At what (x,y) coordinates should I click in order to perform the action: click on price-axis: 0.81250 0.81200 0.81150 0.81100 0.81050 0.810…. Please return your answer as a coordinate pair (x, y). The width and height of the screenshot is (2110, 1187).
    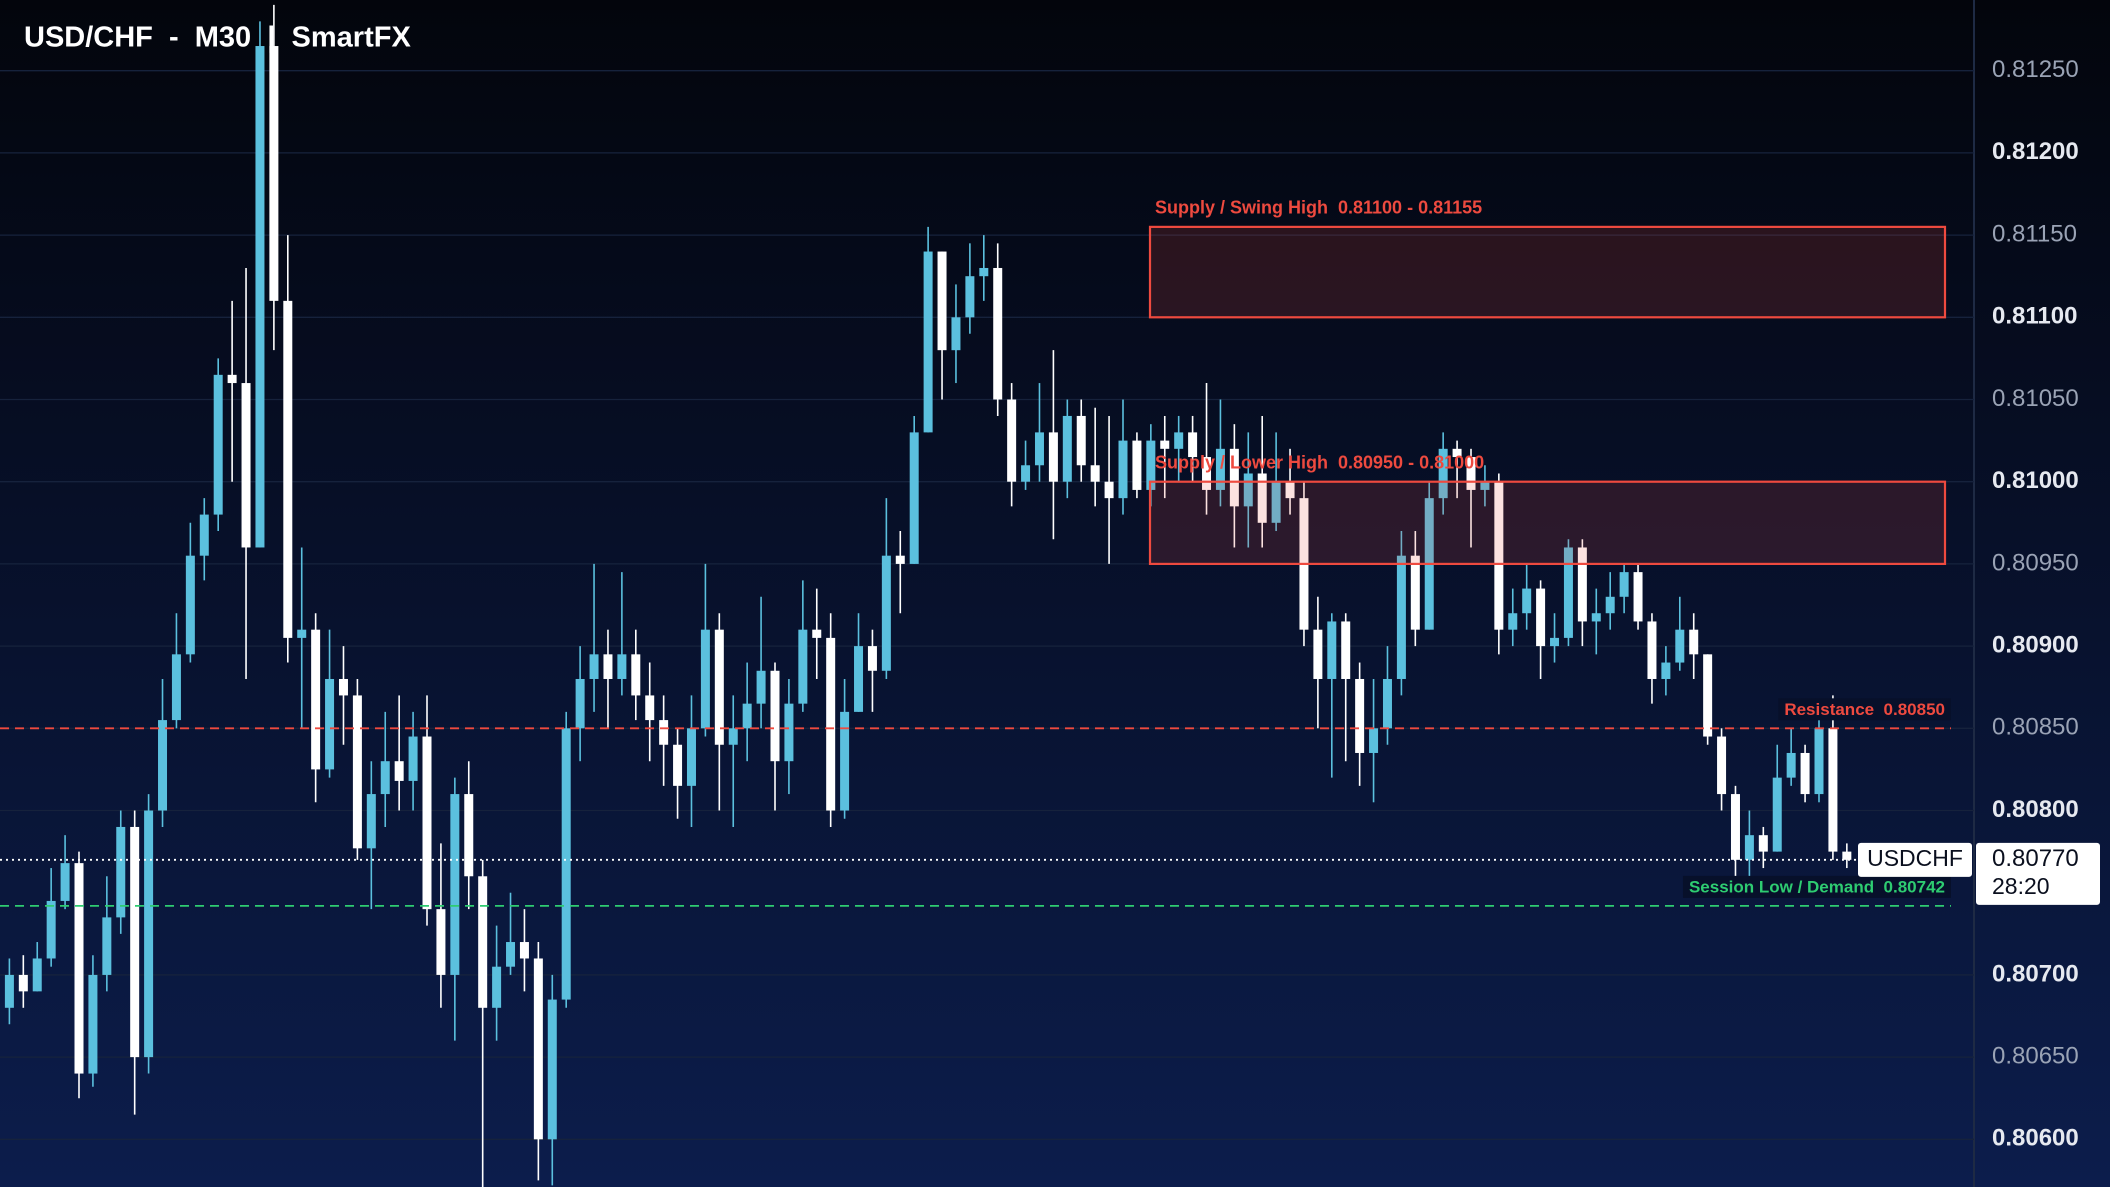
    Looking at the image, I should click on (2035, 604).